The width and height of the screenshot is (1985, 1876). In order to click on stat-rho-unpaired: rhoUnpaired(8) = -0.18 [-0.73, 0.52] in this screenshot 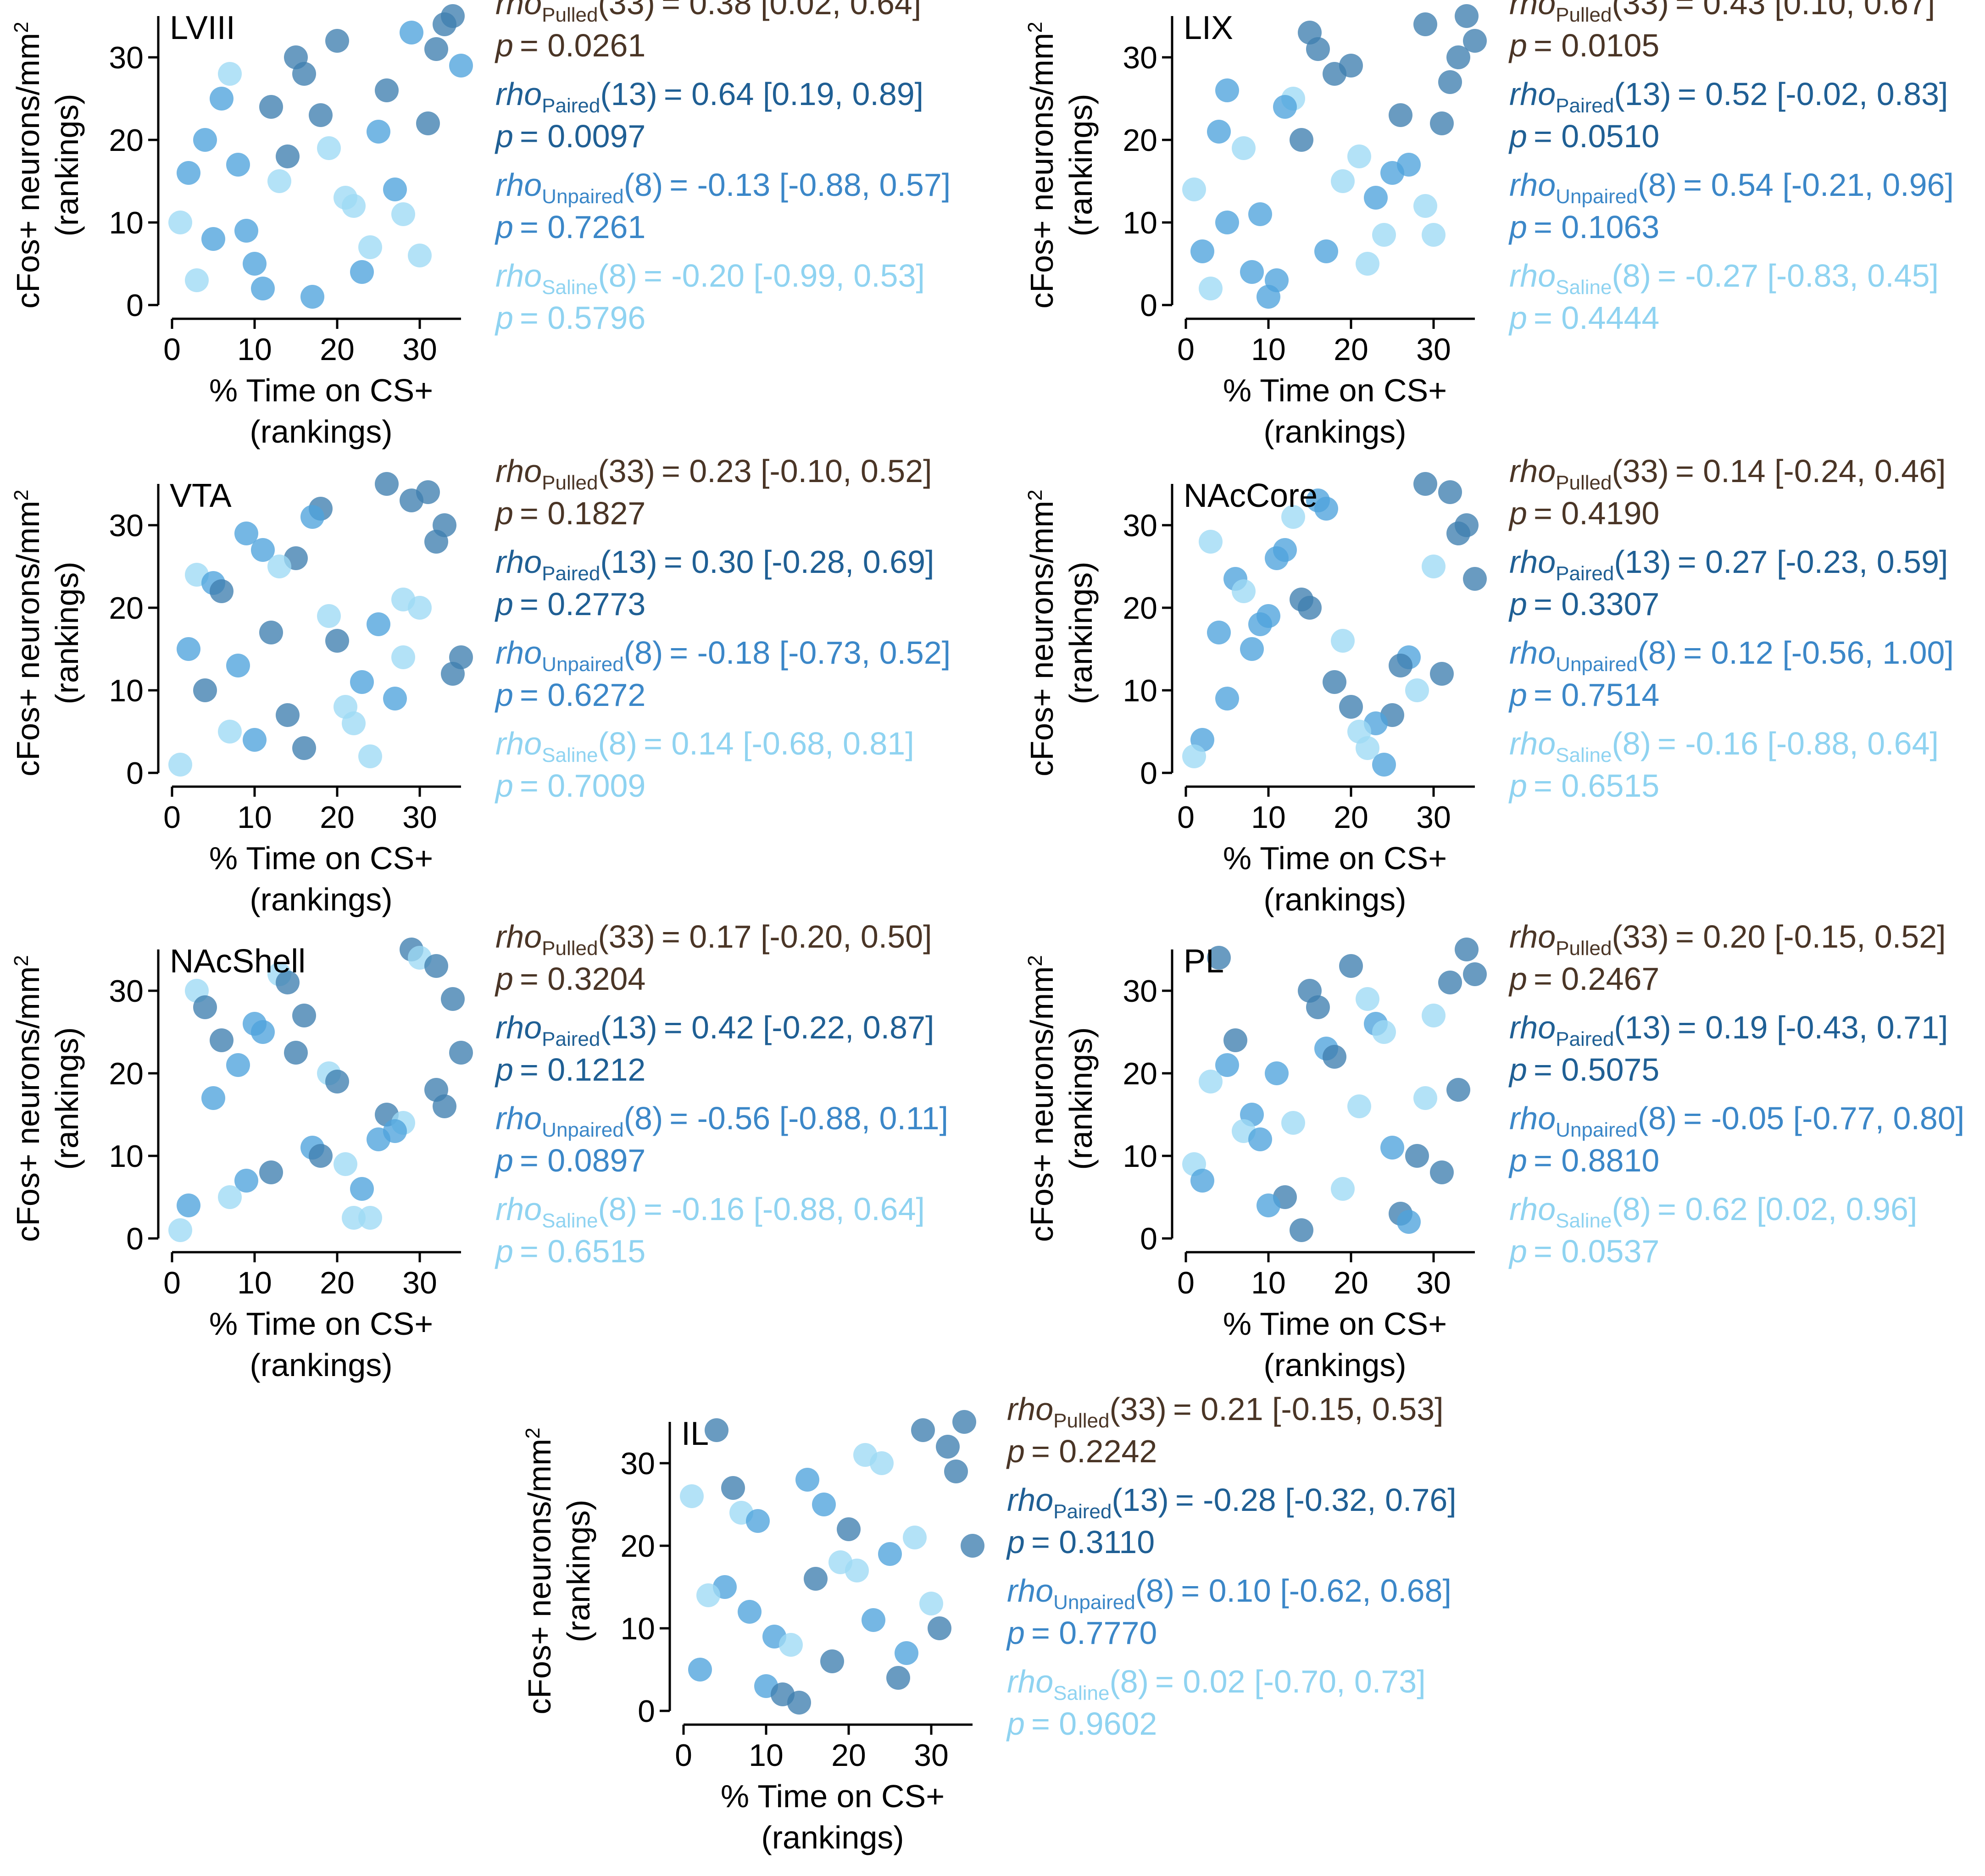, I will do `click(723, 656)`.